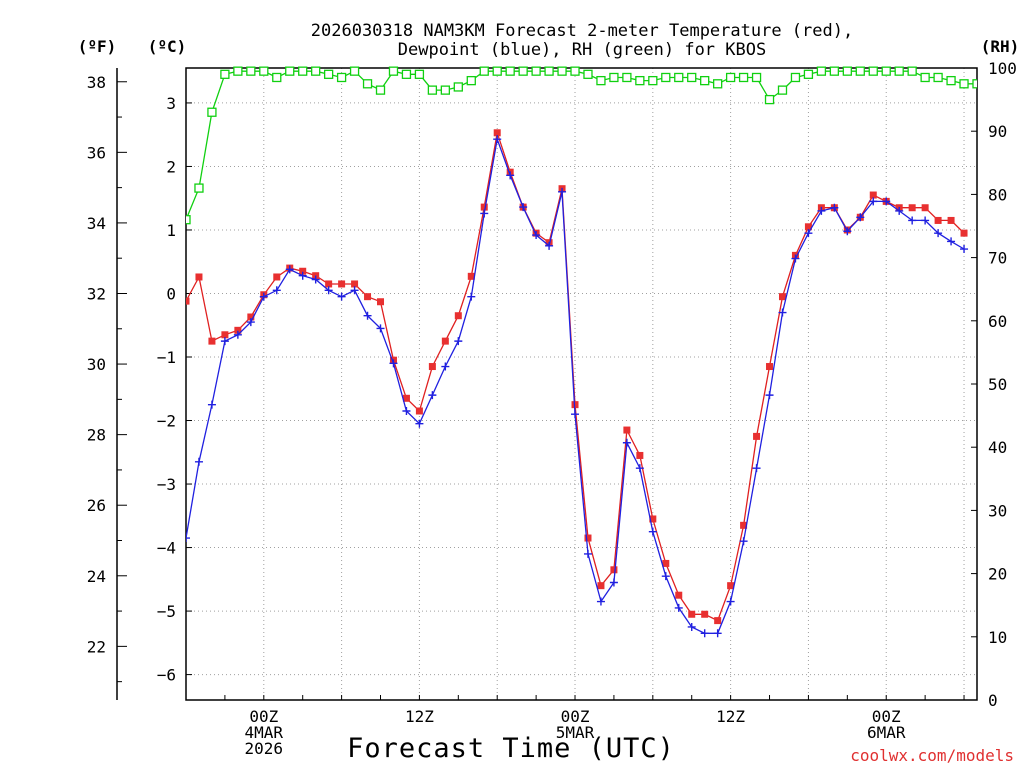  What do you see at coordinates (582, 50) in the screenshot?
I see `chart-title-line2: Dewpoint (blue), RH (green) for KBOS` at bounding box center [582, 50].